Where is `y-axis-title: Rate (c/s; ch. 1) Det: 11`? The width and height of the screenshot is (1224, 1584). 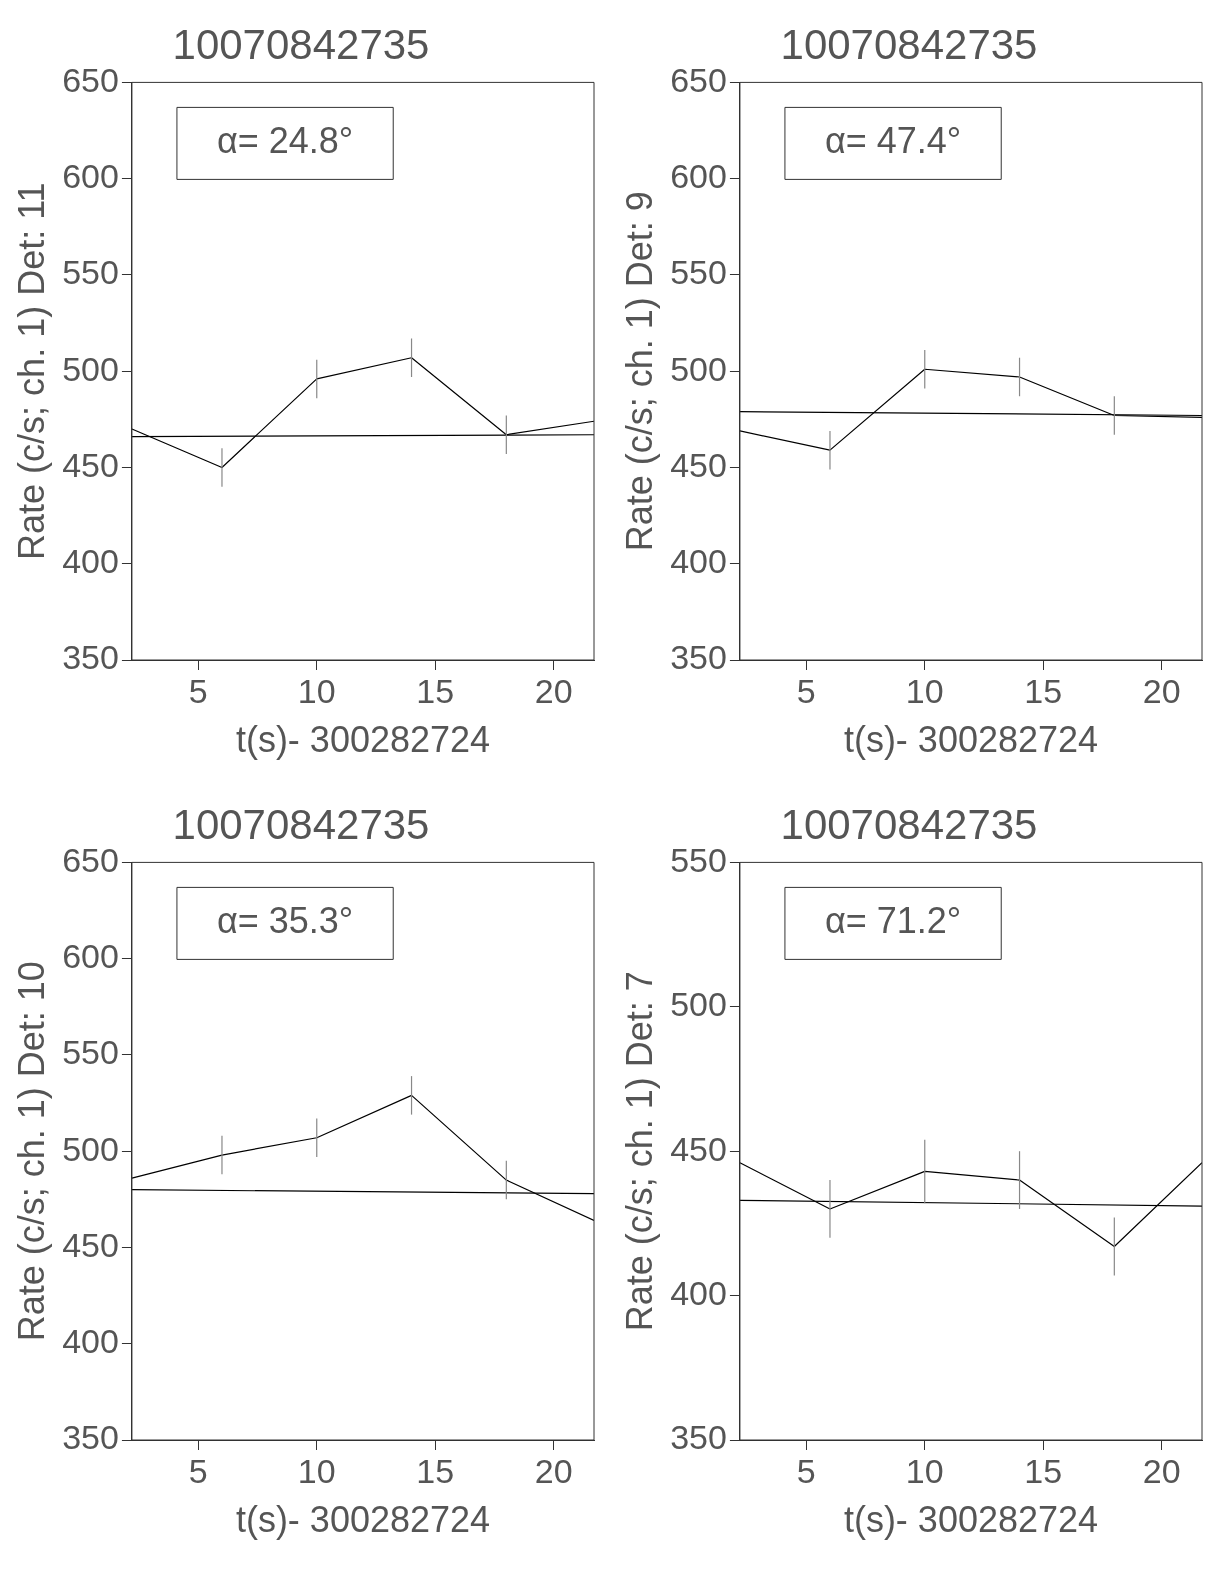 y-axis-title: Rate (c/s; ch. 1) Det: 11 is located at coordinates (31, 371).